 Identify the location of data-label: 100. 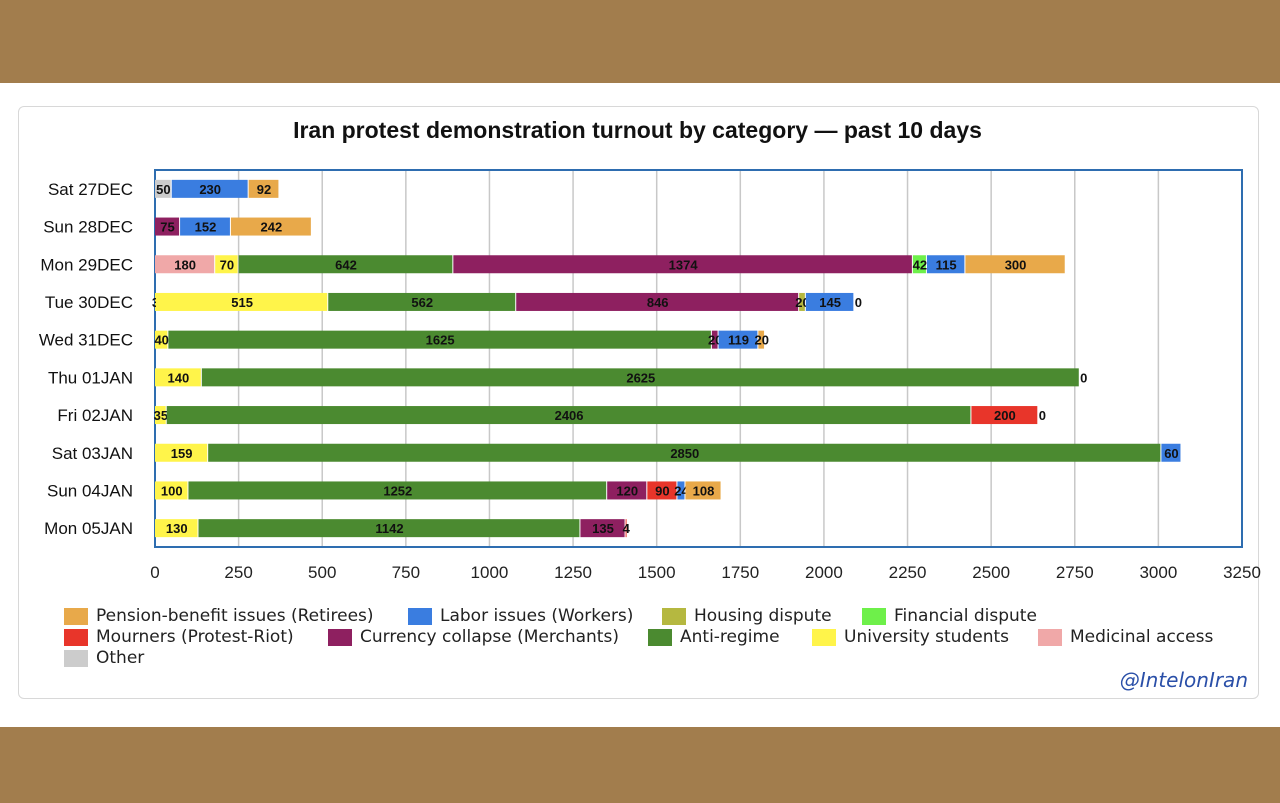
(172, 490).